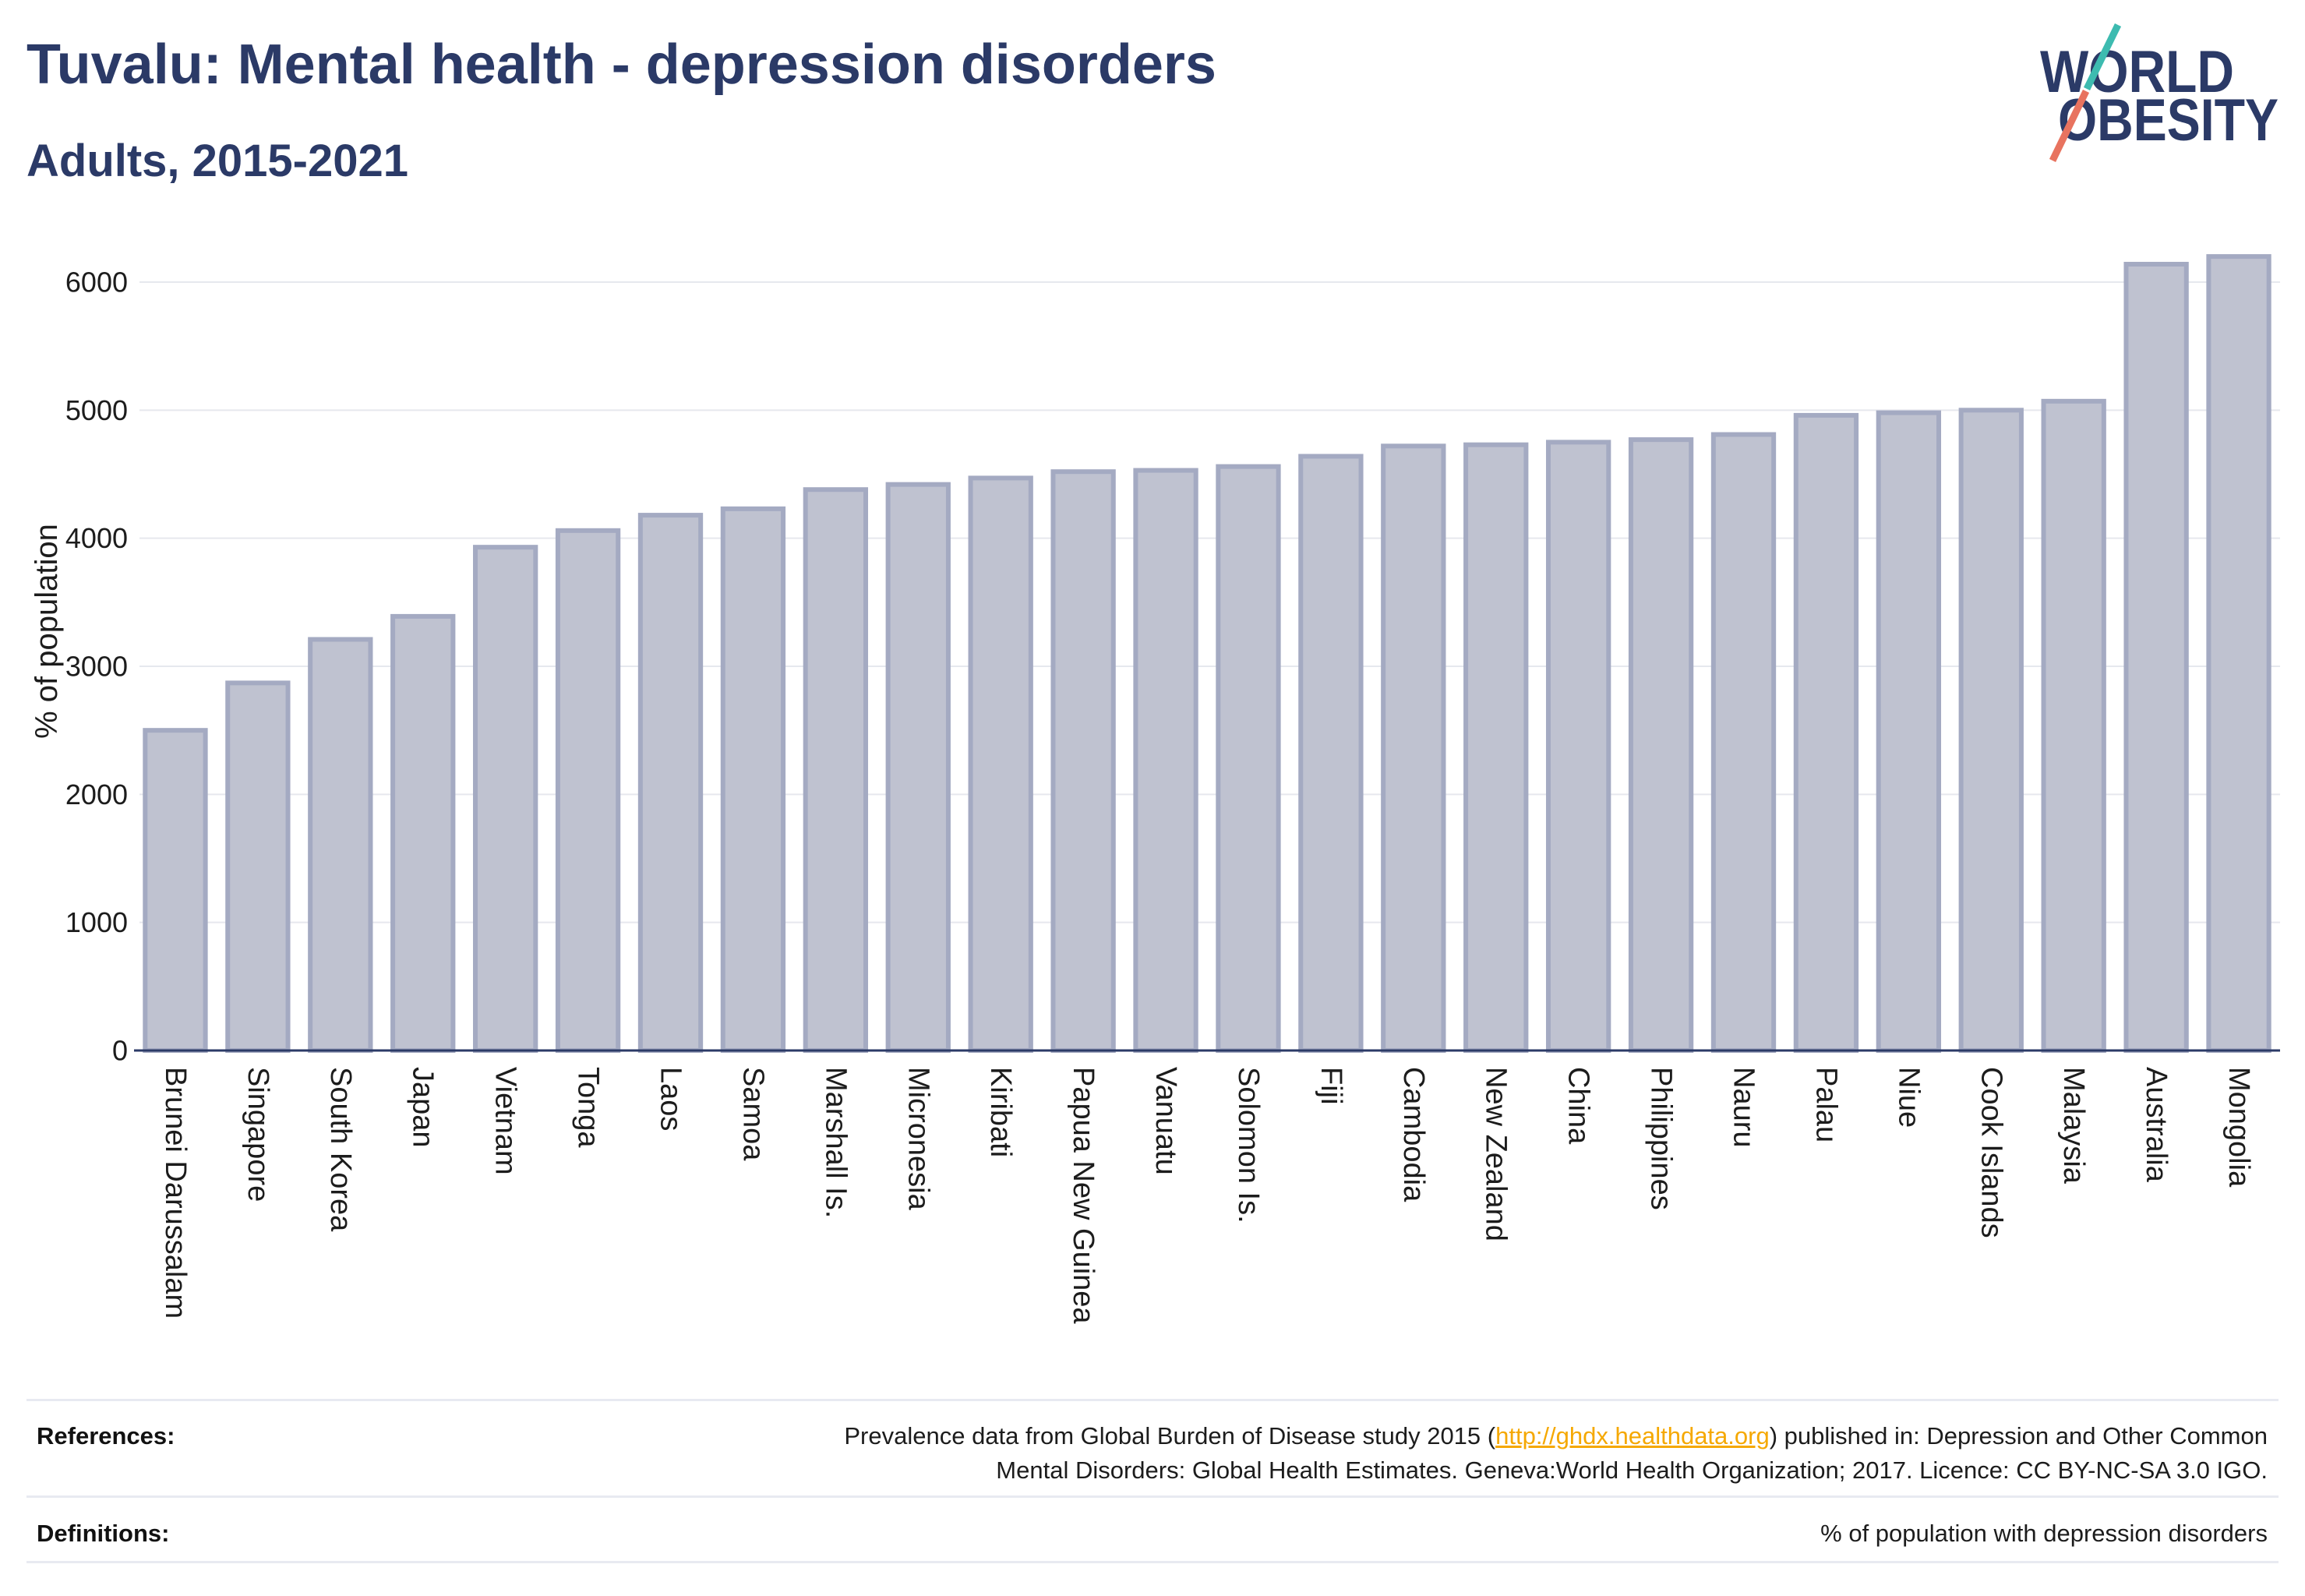 The height and width of the screenshot is (1596, 2305). What do you see at coordinates (2073, 1126) in the screenshot?
I see `x-tick-label-malaysia: Malaysia` at bounding box center [2073, 1126].